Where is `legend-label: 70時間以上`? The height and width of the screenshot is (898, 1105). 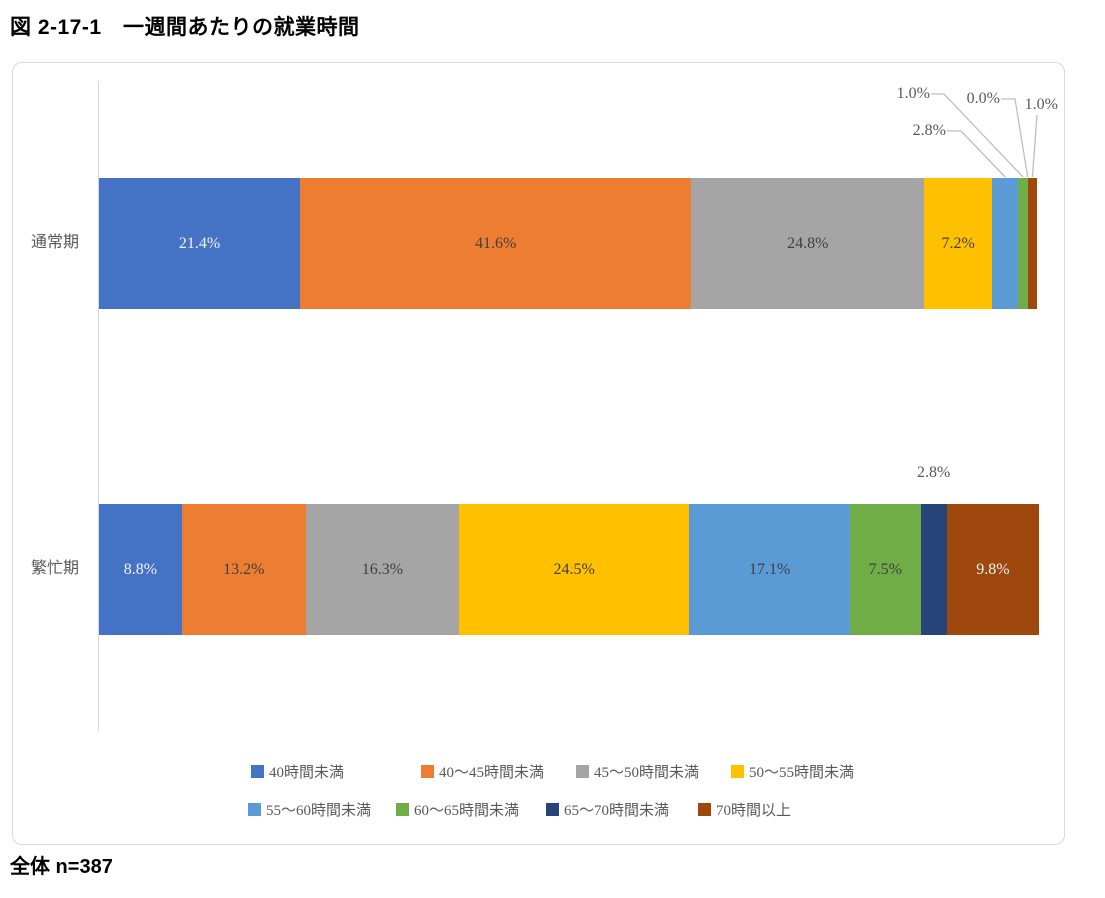
legend-label: 70時間以上 is located at coordinates (754, 810).